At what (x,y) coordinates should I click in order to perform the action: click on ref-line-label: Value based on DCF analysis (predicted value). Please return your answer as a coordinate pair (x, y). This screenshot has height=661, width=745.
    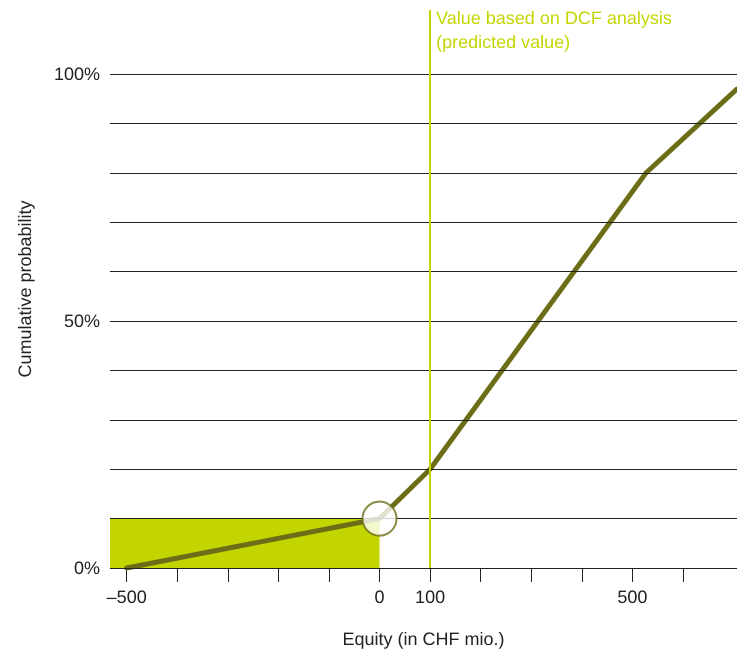
    Looking at the image, I should click on (554, 30).